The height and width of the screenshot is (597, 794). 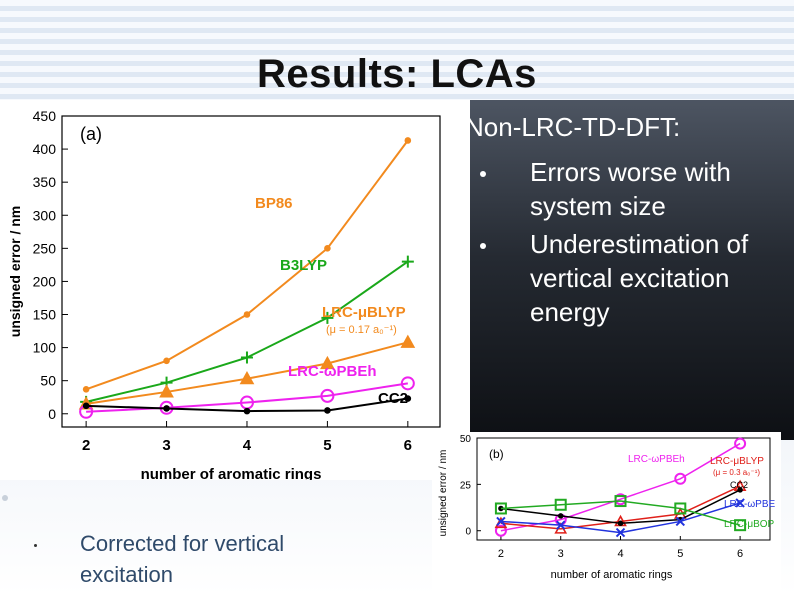 I want to click on series-LRC-μBOP, so click(x=620, y=513).